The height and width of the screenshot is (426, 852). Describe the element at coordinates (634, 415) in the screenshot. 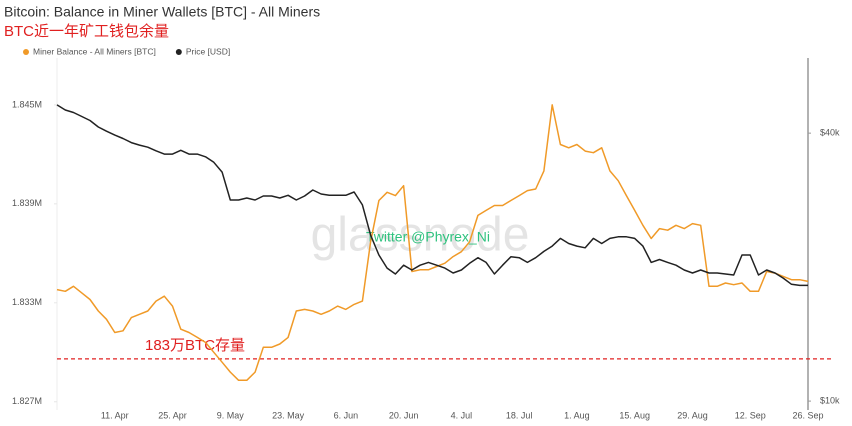

I see `x-tick-label: 15. Aug` at that location.